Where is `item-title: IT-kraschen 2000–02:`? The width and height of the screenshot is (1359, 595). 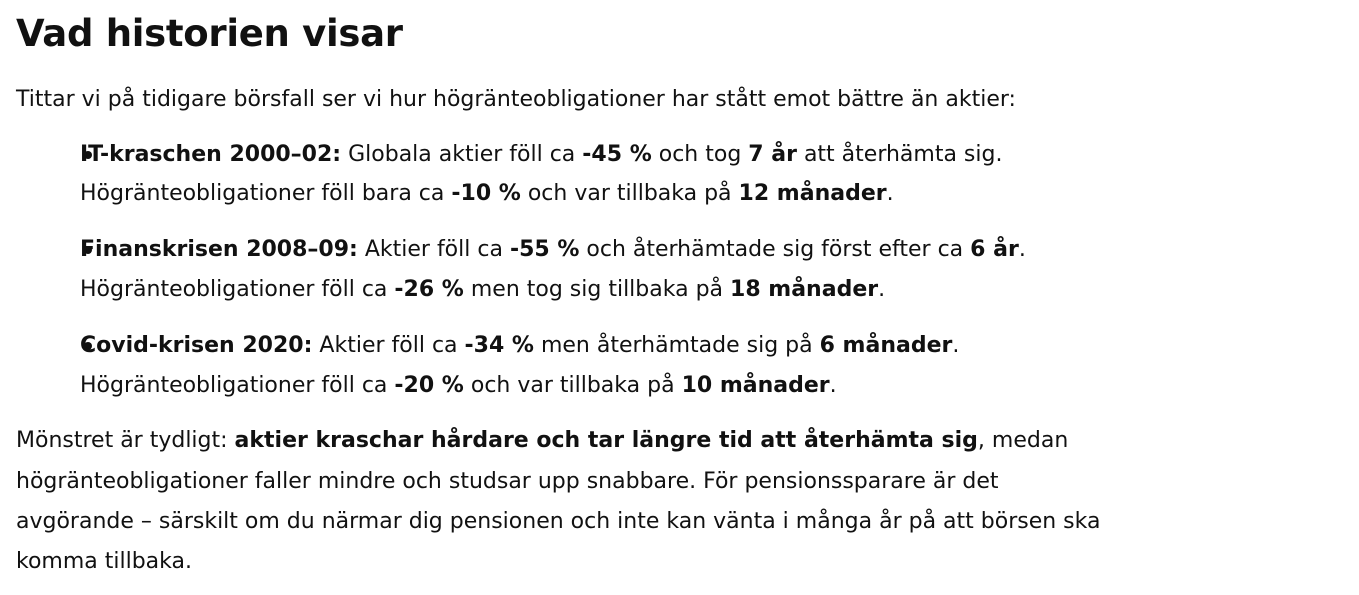 item-title: IT-kraschen 2000–02: is located at coordinates (211, 154).